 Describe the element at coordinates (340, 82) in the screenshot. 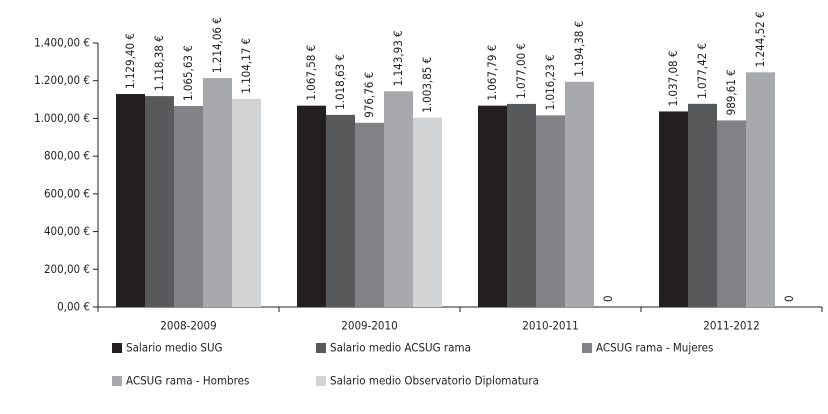

I see `value-label: 1.018,63 €` at that location.